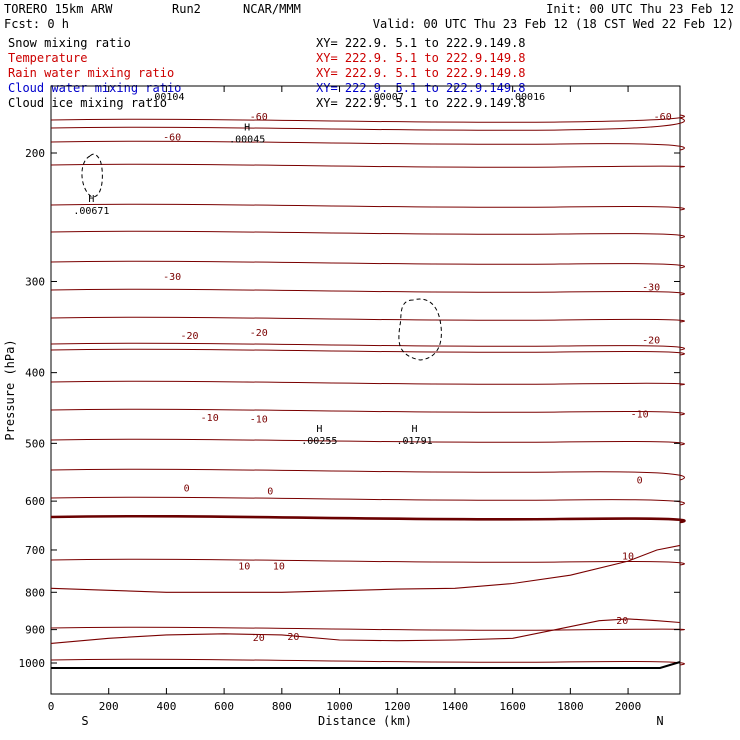 Image resolution: width=740 pixels, height=740 pixels. What do you see at coordinates (261, 257) in the screenshot?
I see `mixing-ratio-contours` at bounding box center [261, 257].